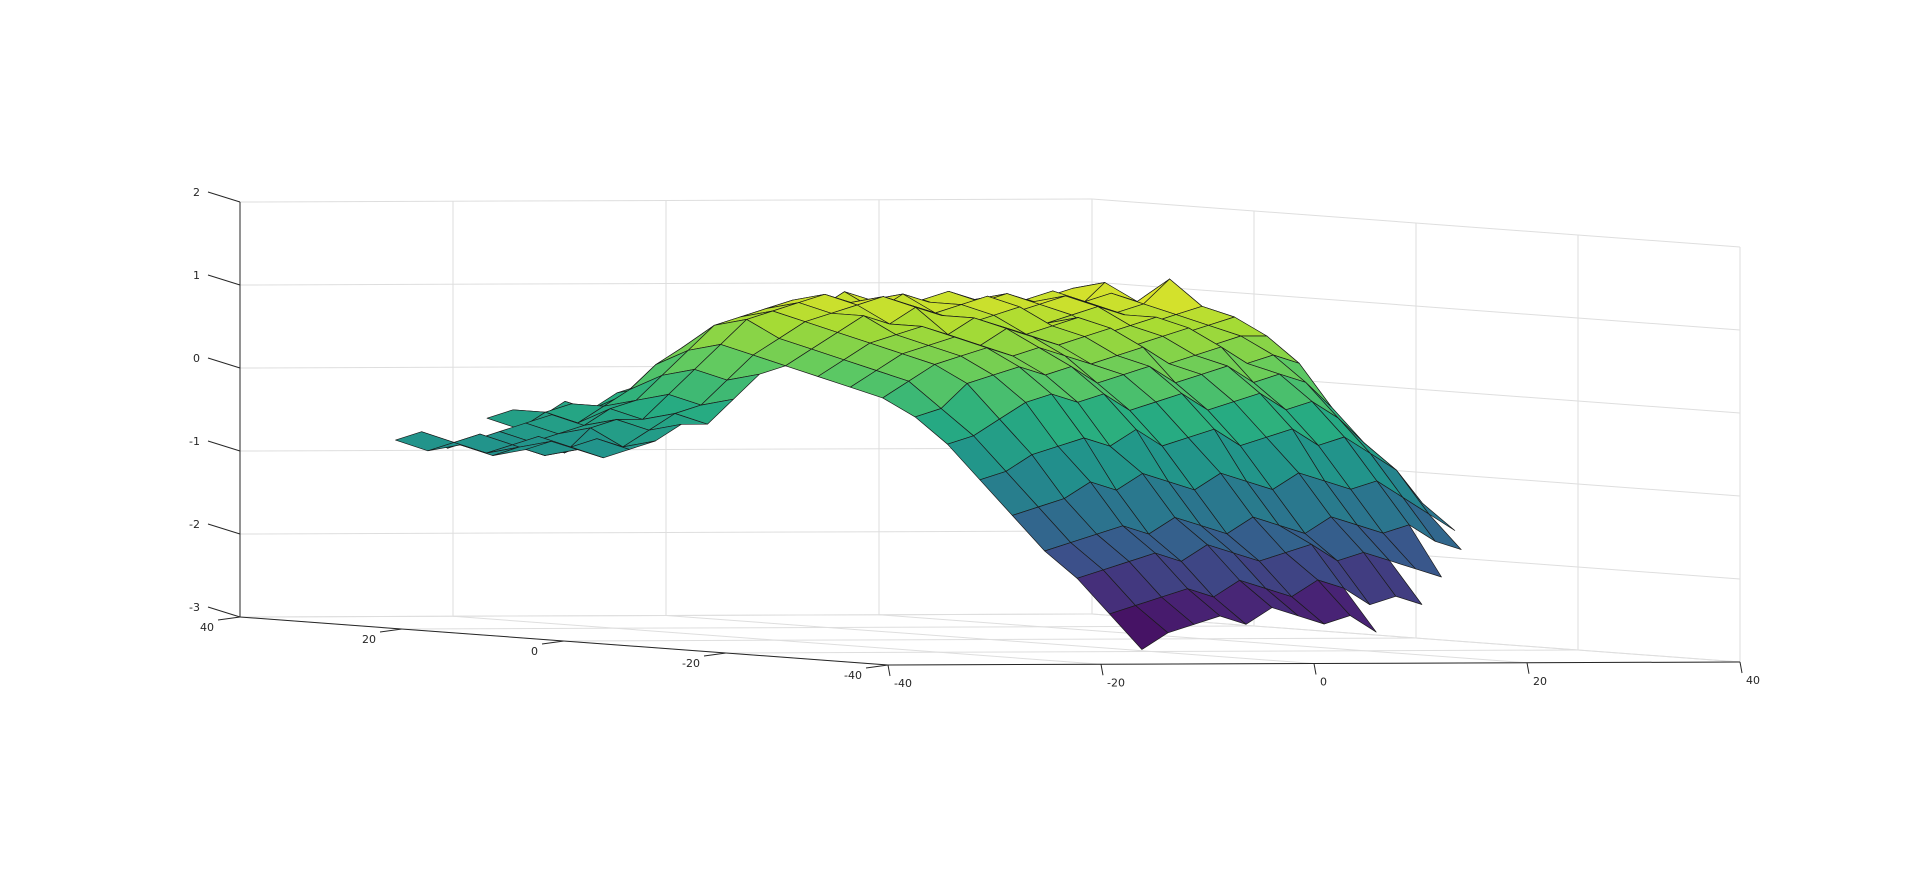 The image size is (1910, 870). Describe the element at coordinates (196, 275) in the screenshot. I see `z-tick-label: 1` at that location.